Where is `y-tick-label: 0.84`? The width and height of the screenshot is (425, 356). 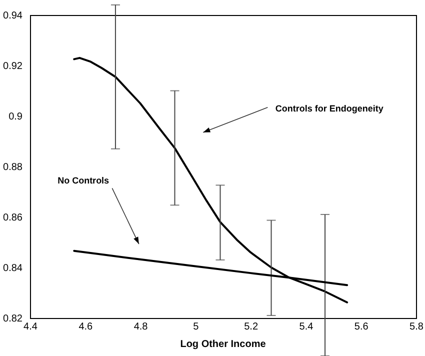 y-tick-label: 0.84 is located at coordinates (13, 268).